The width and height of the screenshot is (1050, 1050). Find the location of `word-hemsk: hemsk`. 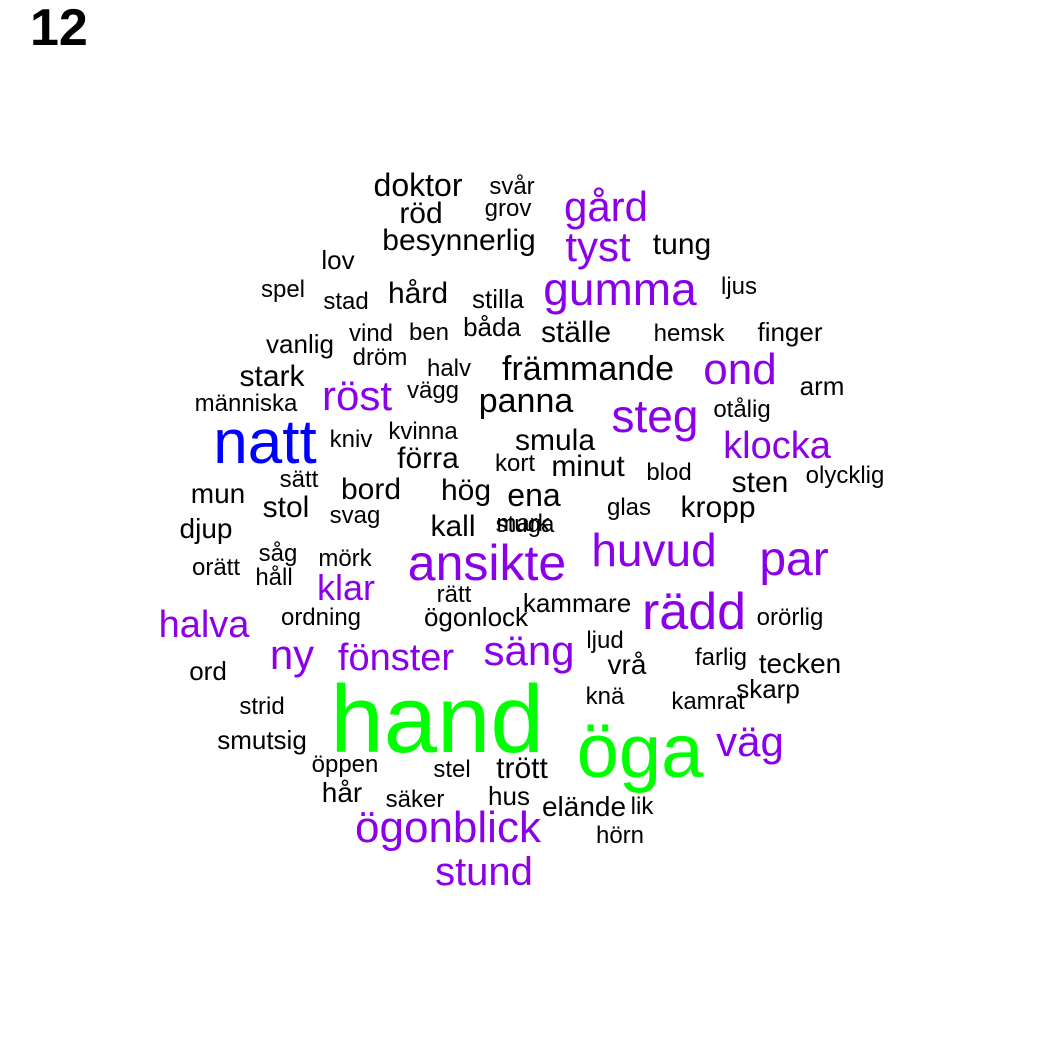

word-hemsk: hemsk is located at coordinates (689, 333).